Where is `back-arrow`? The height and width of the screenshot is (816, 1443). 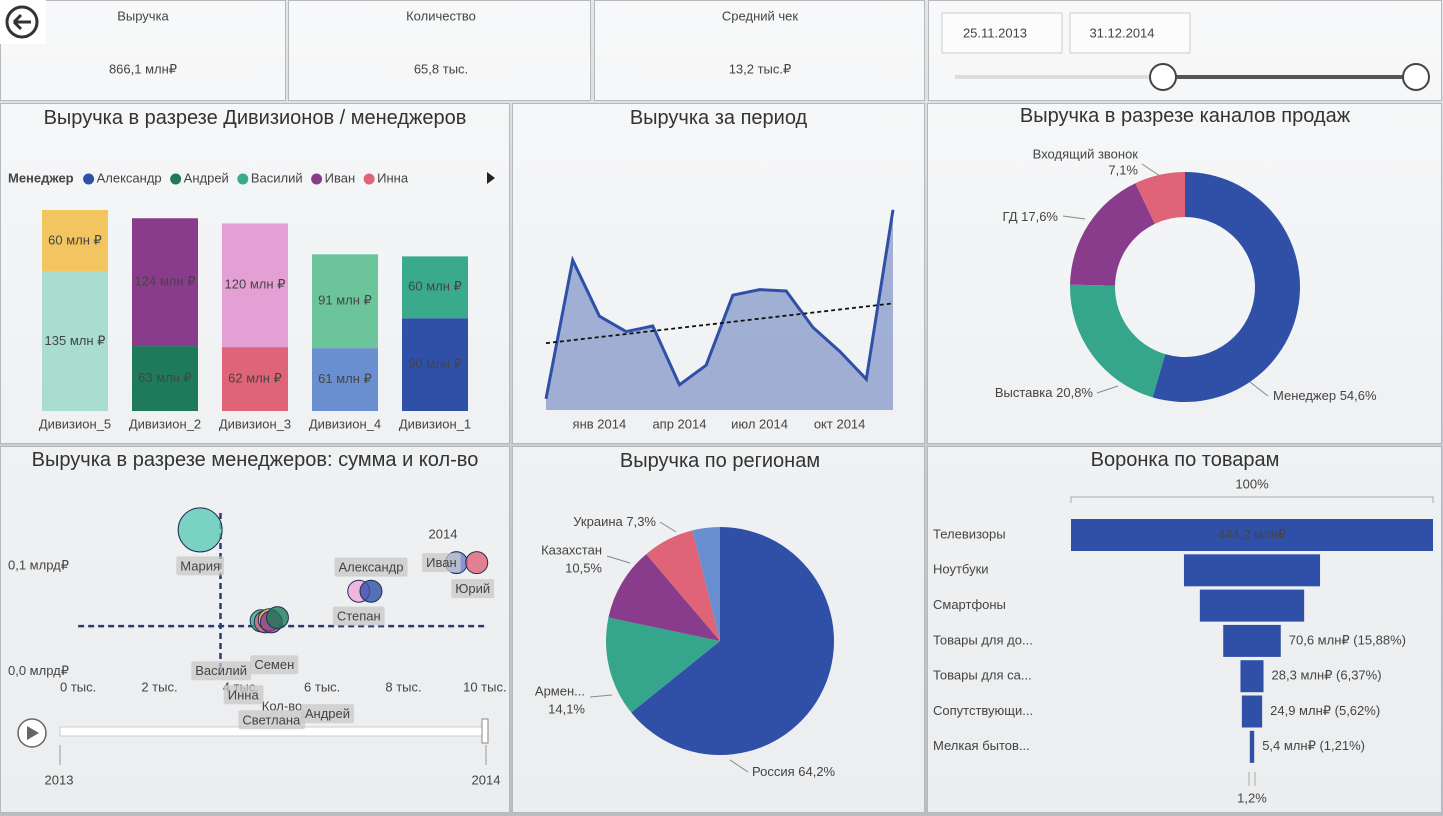 back-arrow is located at coordinates (21, 22).